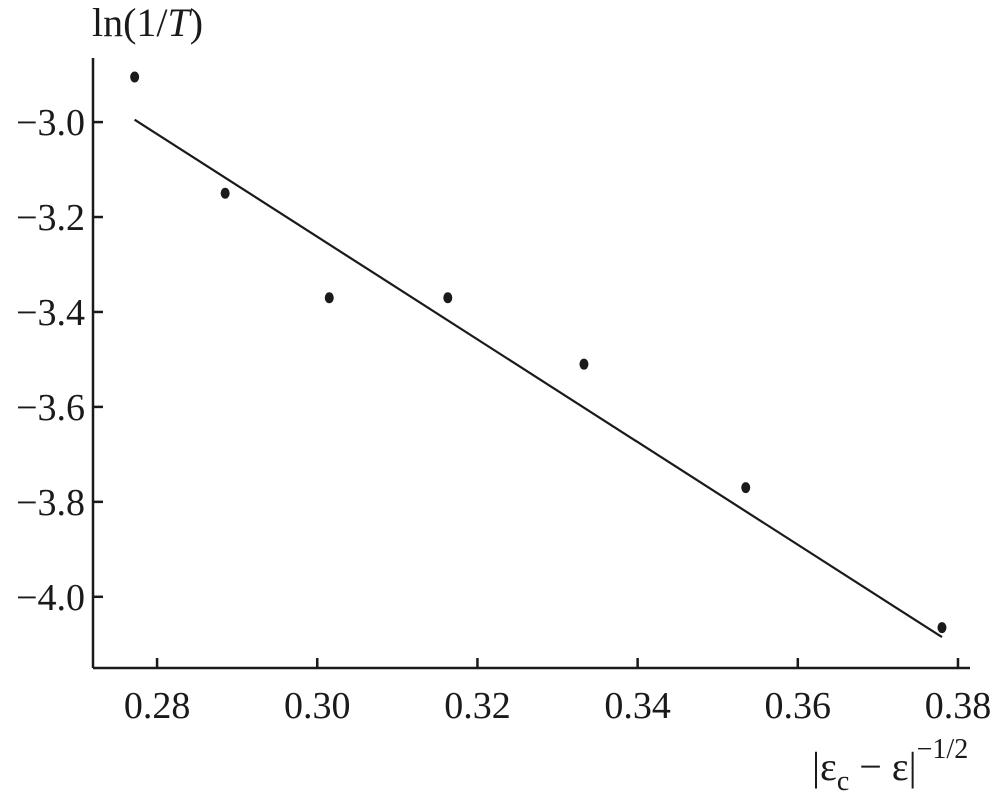 The width and height of the screenshot is (1001, 805). What do you see at coordinates (147, 22) in the screenshot?
I see `y-axis-title: ln(1/T)` at bounding box center [147, 22].